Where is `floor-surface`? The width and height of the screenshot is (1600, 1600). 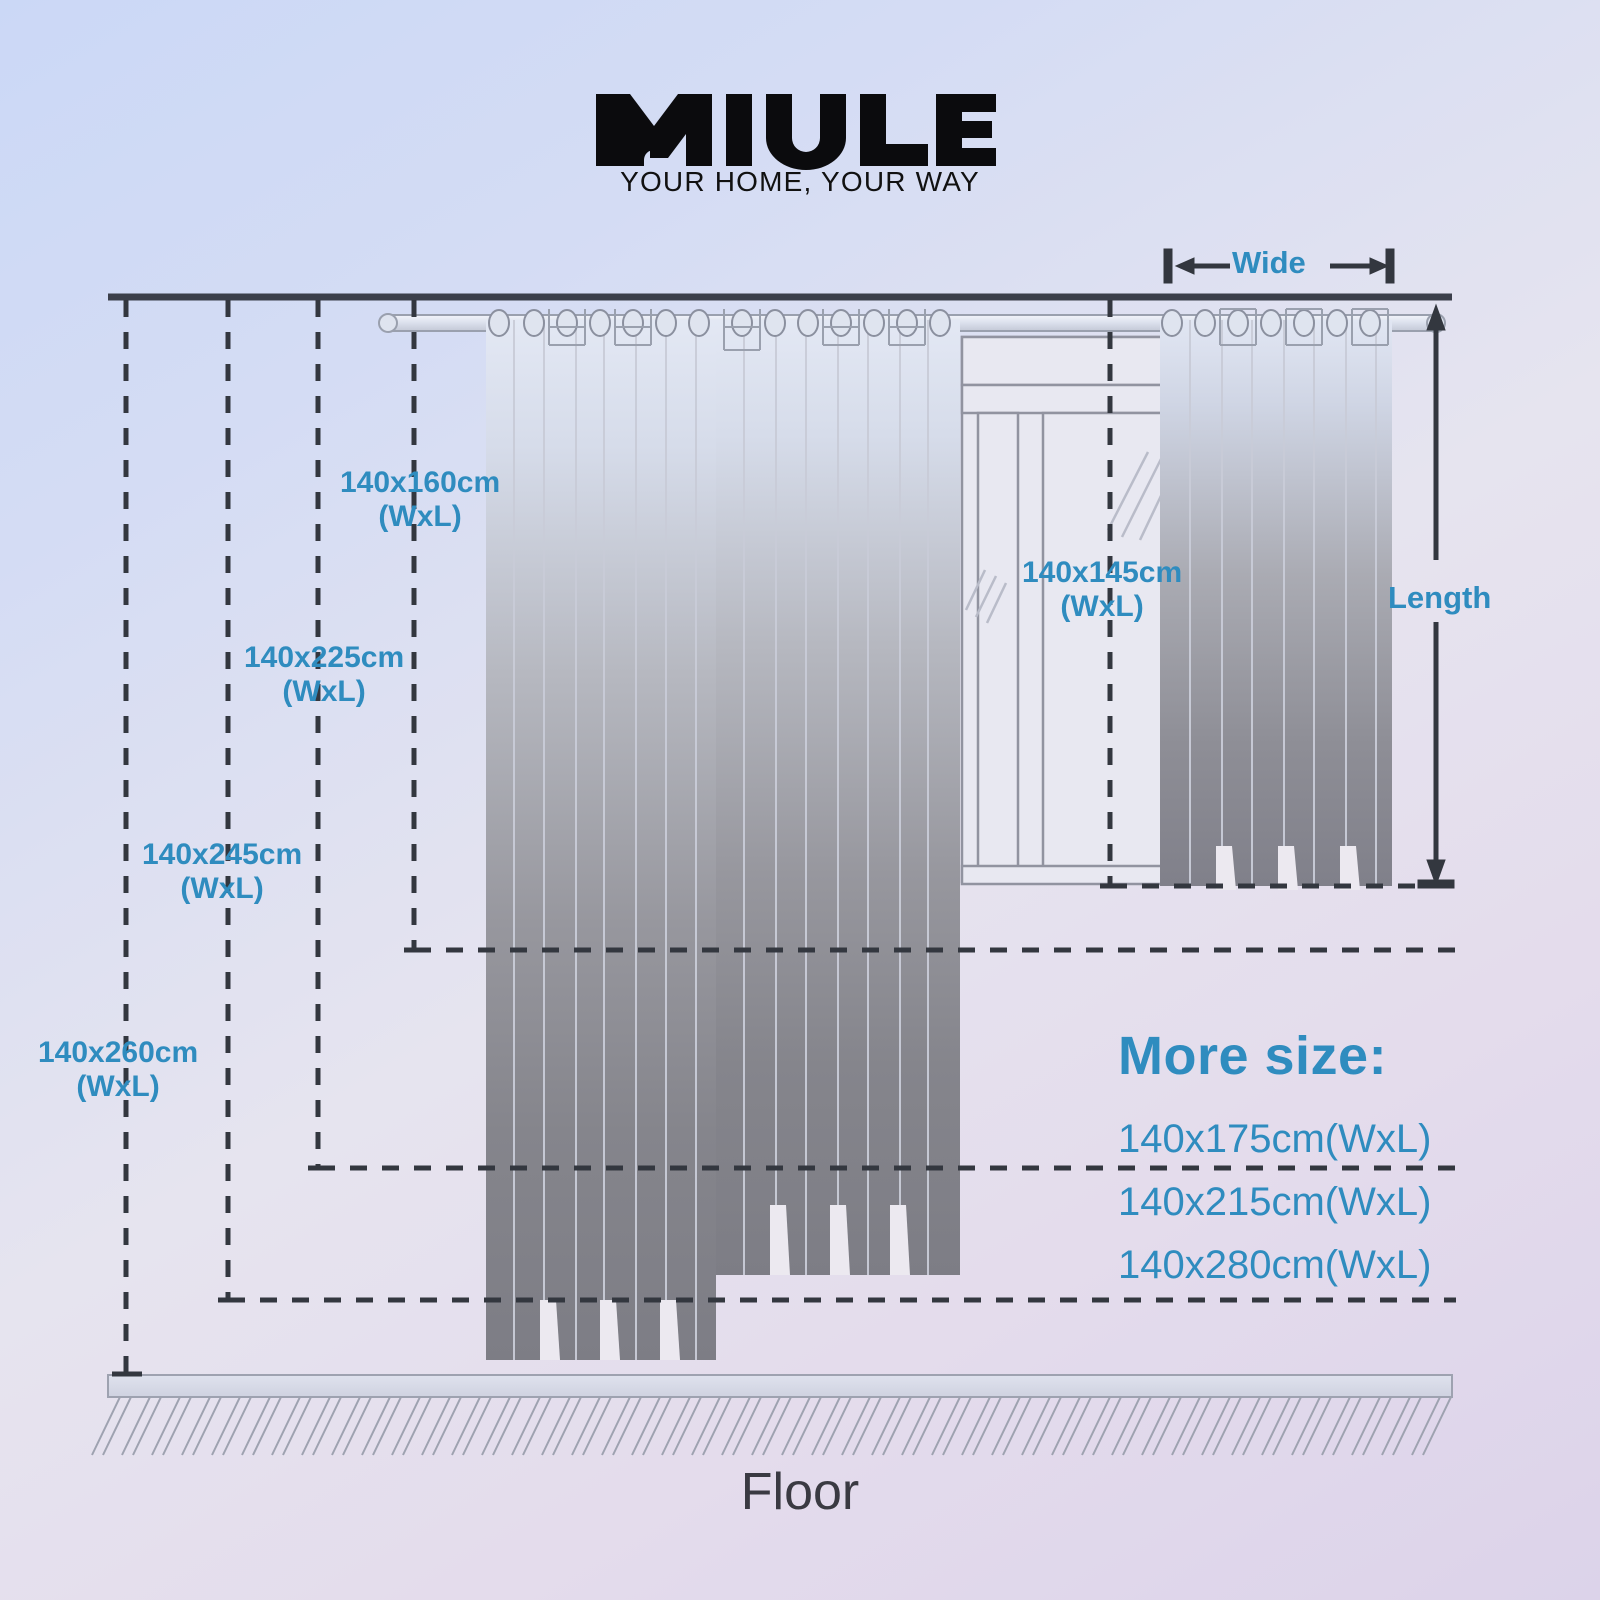
floor-surface is located at coordinates (772, 1415).